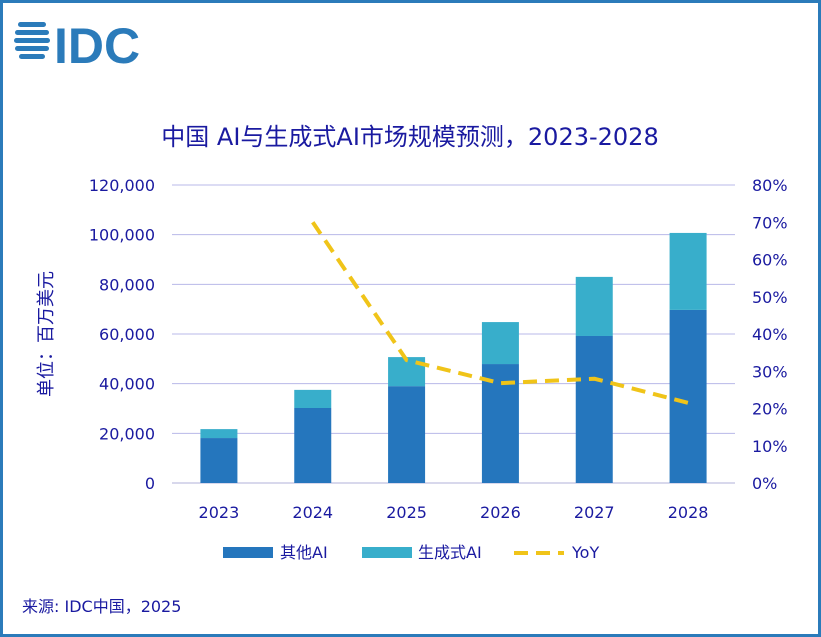 Image resolution: width=821 pixels, height=637 pixels. I want to click on bar-genai-2027, so click(594, 306).